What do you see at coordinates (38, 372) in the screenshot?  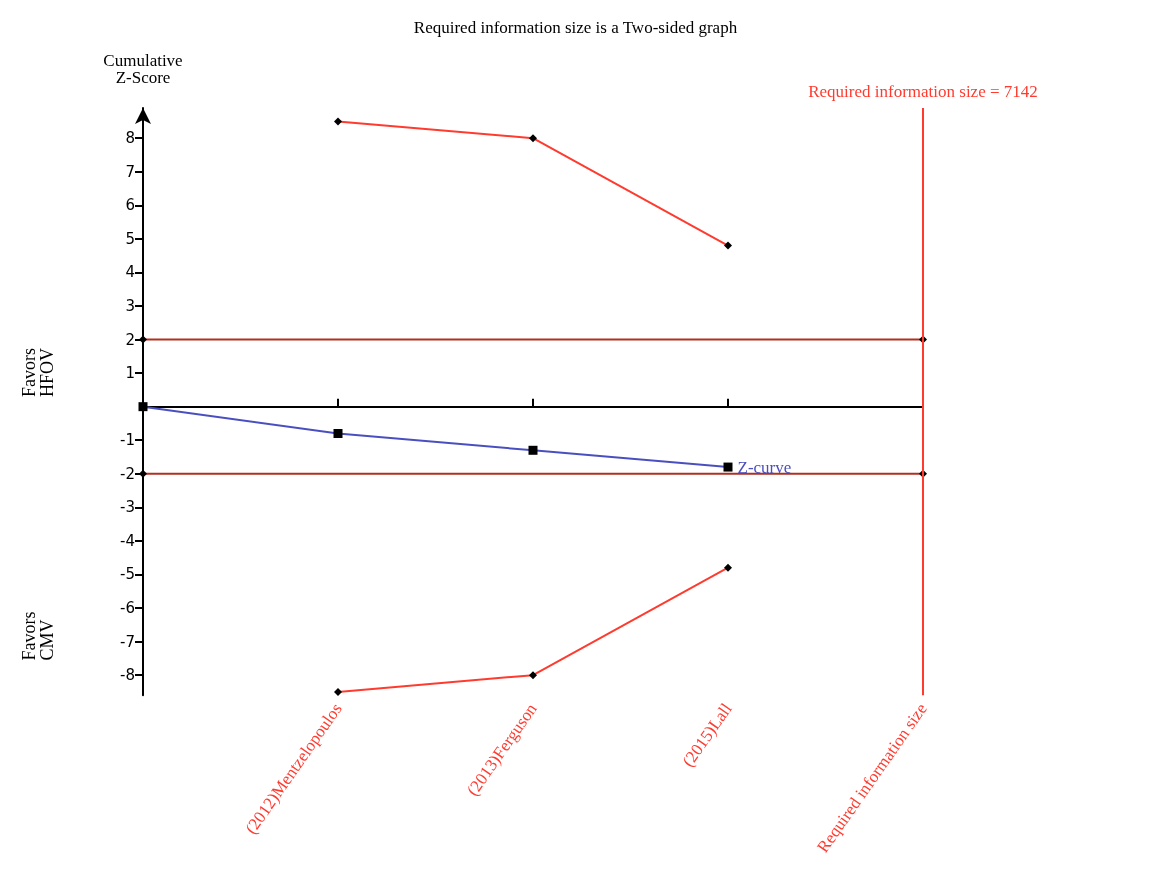 I see `text: Favors HFOV` at bounding box center [38, 372].